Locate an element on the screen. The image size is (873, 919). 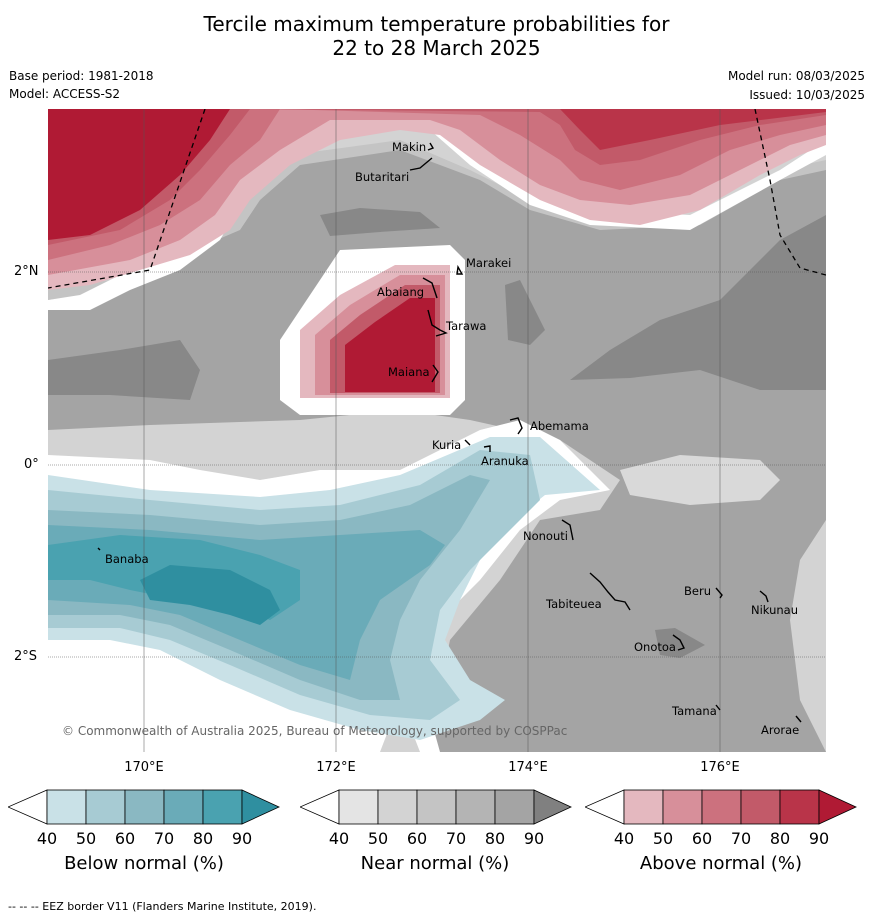
place-marakei: Marakei is located at coordinates (489, 263).